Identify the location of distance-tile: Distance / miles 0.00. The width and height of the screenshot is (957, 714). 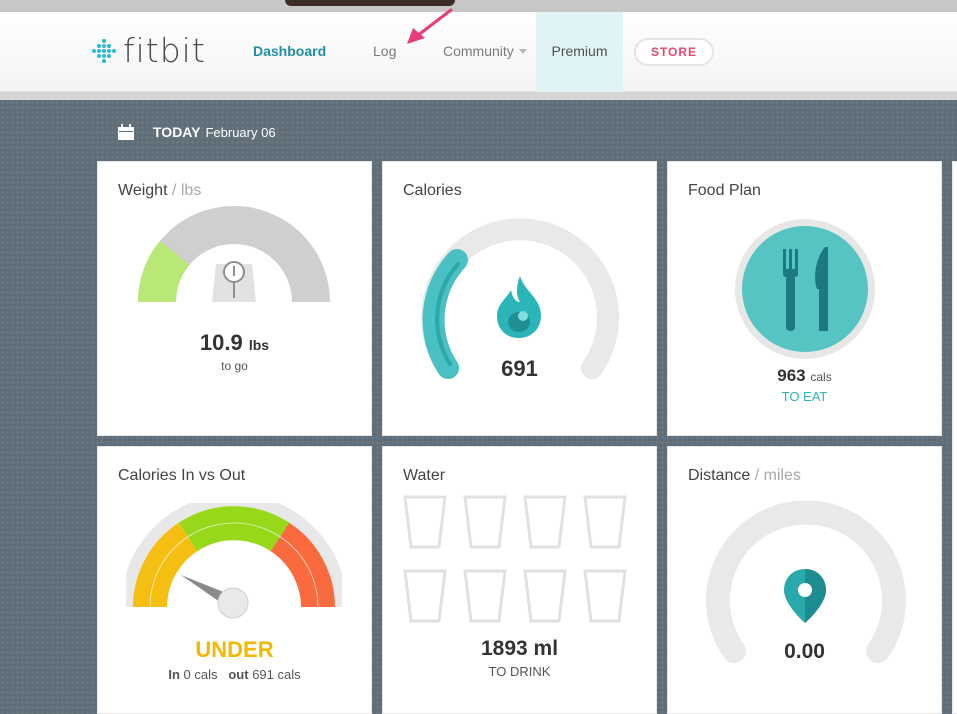
(804, 580).